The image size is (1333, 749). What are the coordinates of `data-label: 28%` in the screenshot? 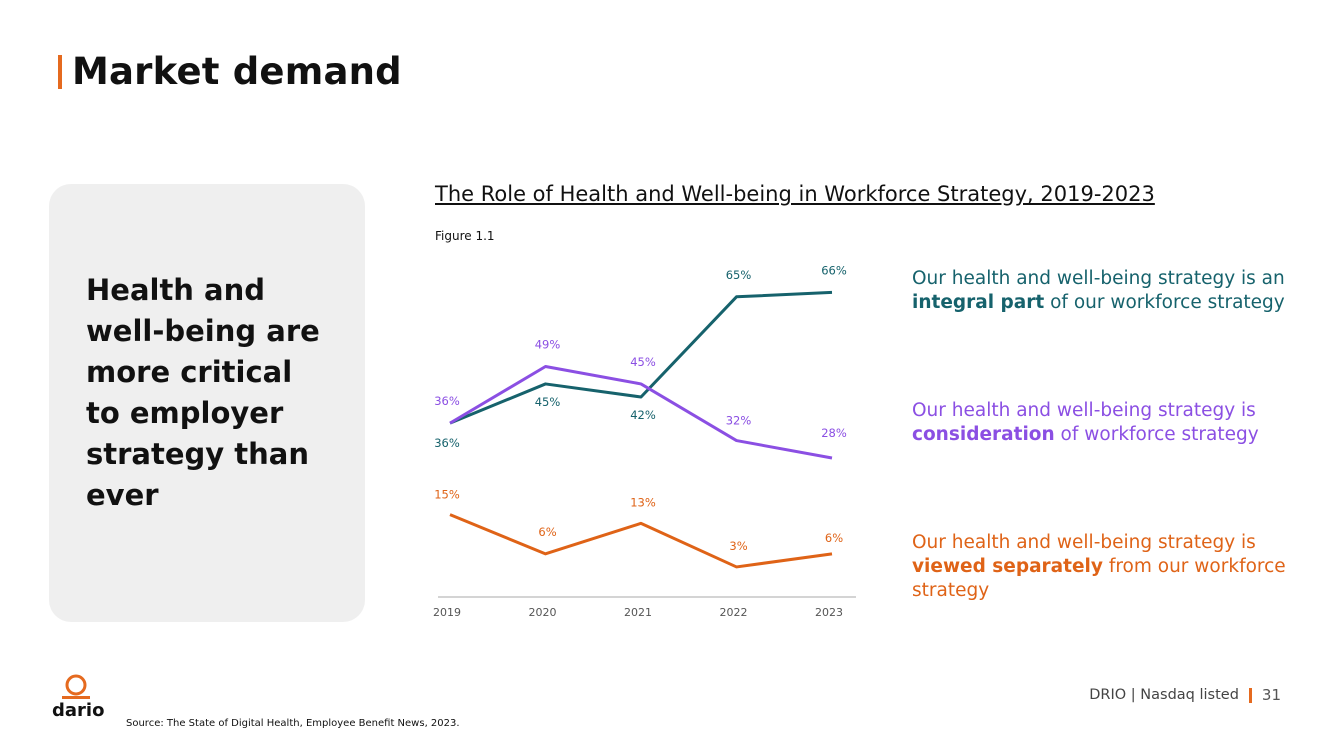 It's located at (834, 433).